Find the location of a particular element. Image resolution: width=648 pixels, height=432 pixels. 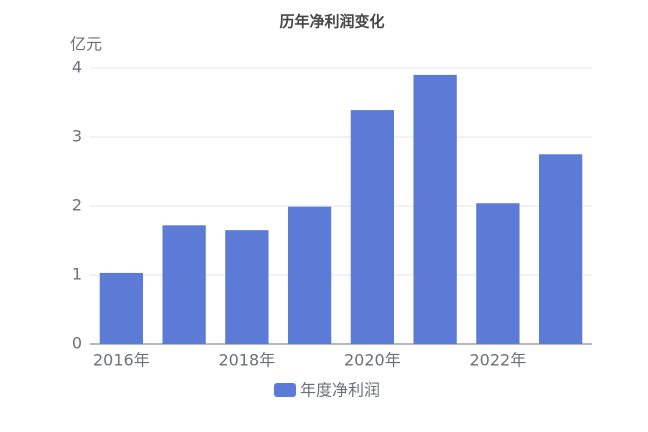

x-tick-label: 2018年 is located at coordinates (247, 360).